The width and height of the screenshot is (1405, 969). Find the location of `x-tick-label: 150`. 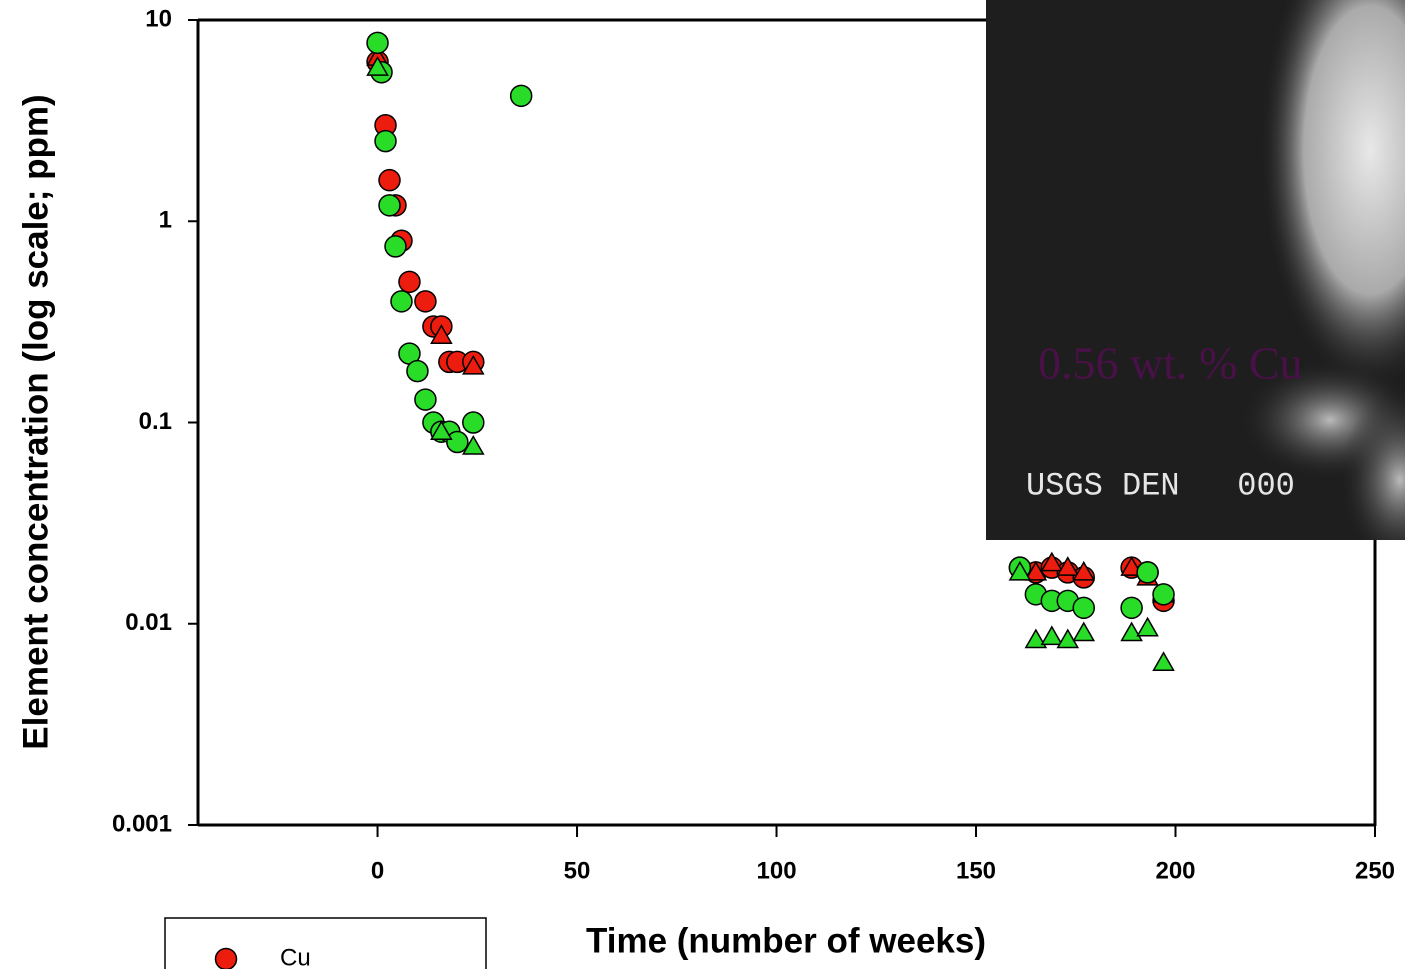

x-tick-label: 150 is located at coordinates (976, 870).